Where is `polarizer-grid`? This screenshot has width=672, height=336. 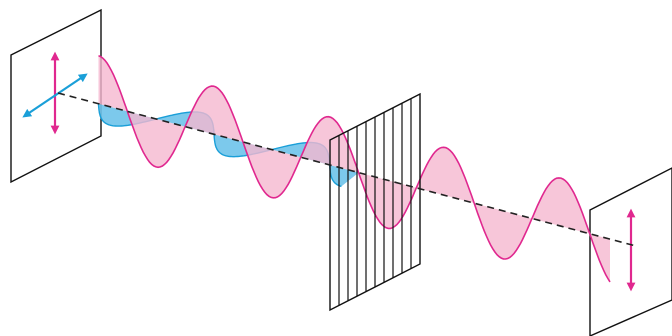 polarizer-grid is located at coordinates (375, 202).